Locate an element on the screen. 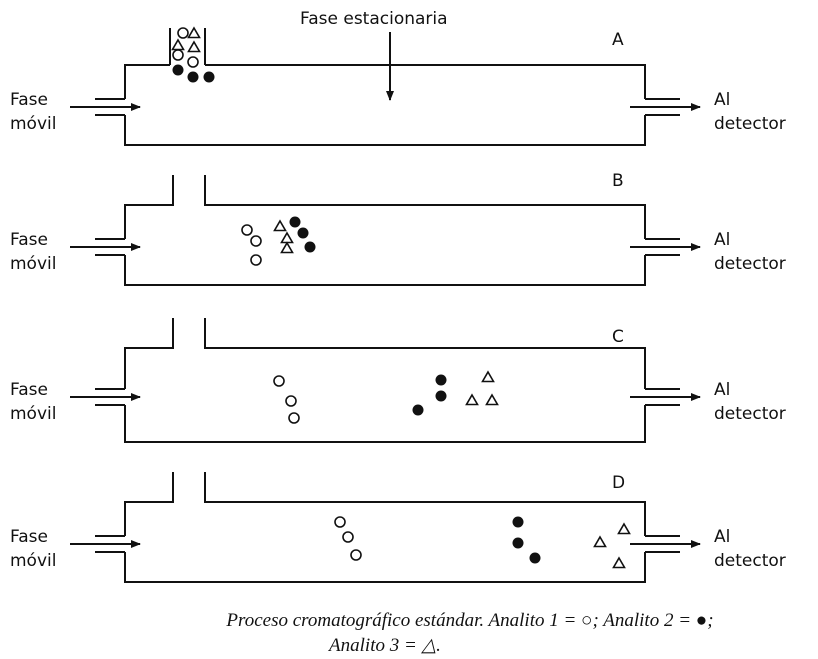  panel-label: D is located at coordinates (618, 483).